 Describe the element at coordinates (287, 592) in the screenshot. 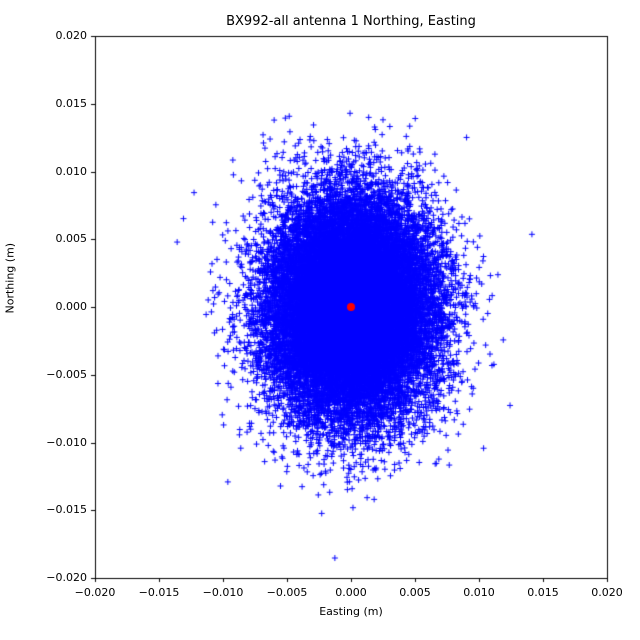

I see `x-tick-label: −0.005` at that location.